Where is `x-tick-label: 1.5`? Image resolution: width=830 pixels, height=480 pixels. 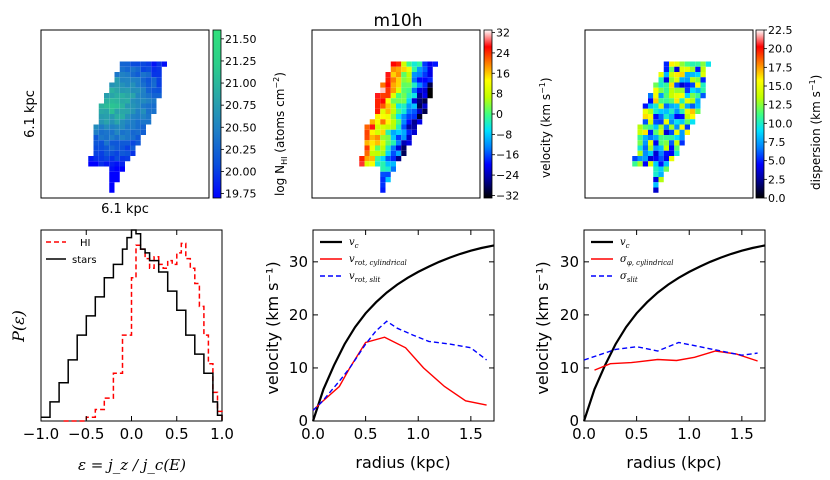
x-tick-label: 1.5 is located at coordinates (471, 434).